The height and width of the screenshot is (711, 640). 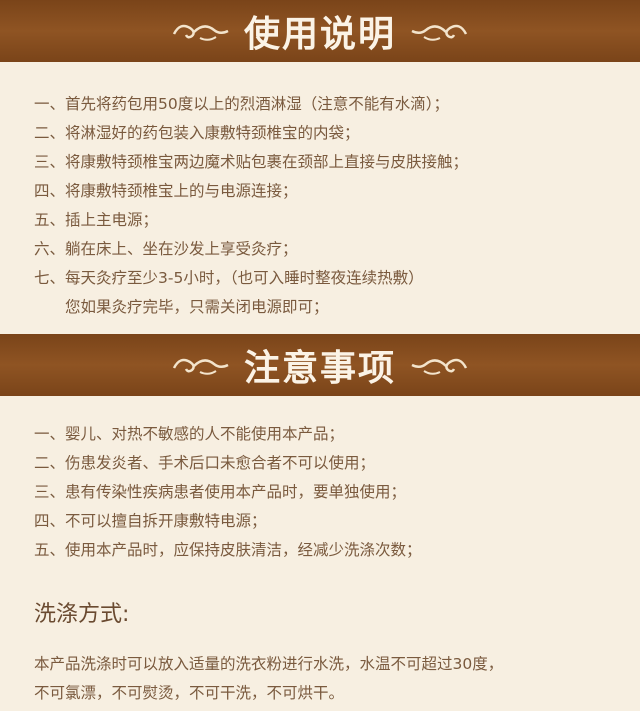 What do you see at coordinates (241, 104) in the screenshot?
I see `list-item: 一、首先将药包用50度以上的烈酒淋湿（注意不能有水滴）；` at bounding box center [241, 104].